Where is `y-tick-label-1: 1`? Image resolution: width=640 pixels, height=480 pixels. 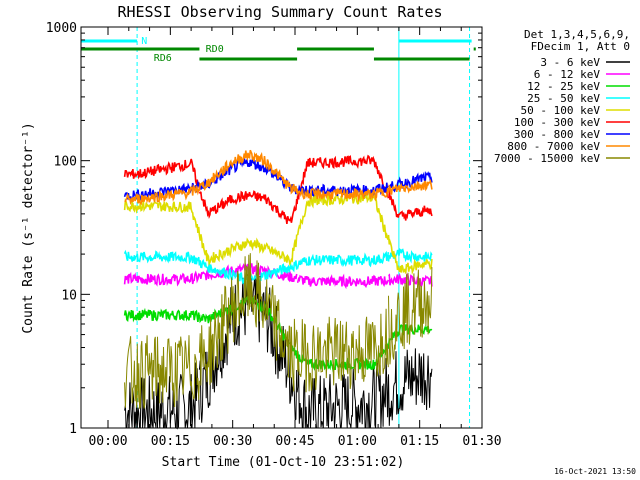
y-tick-label-1: 1 is located at coordinates (73, 429).